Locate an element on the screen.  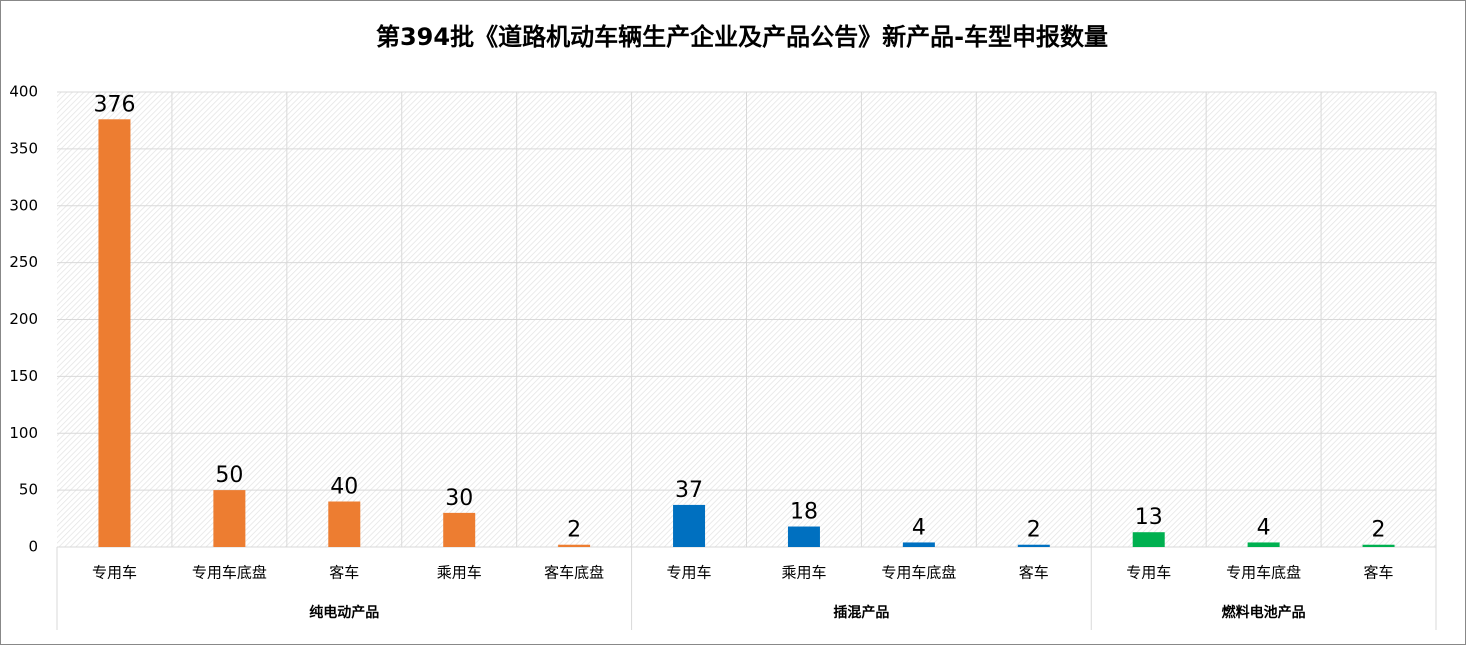
y-tick-label: 150 is located at coordinates (23, 376).